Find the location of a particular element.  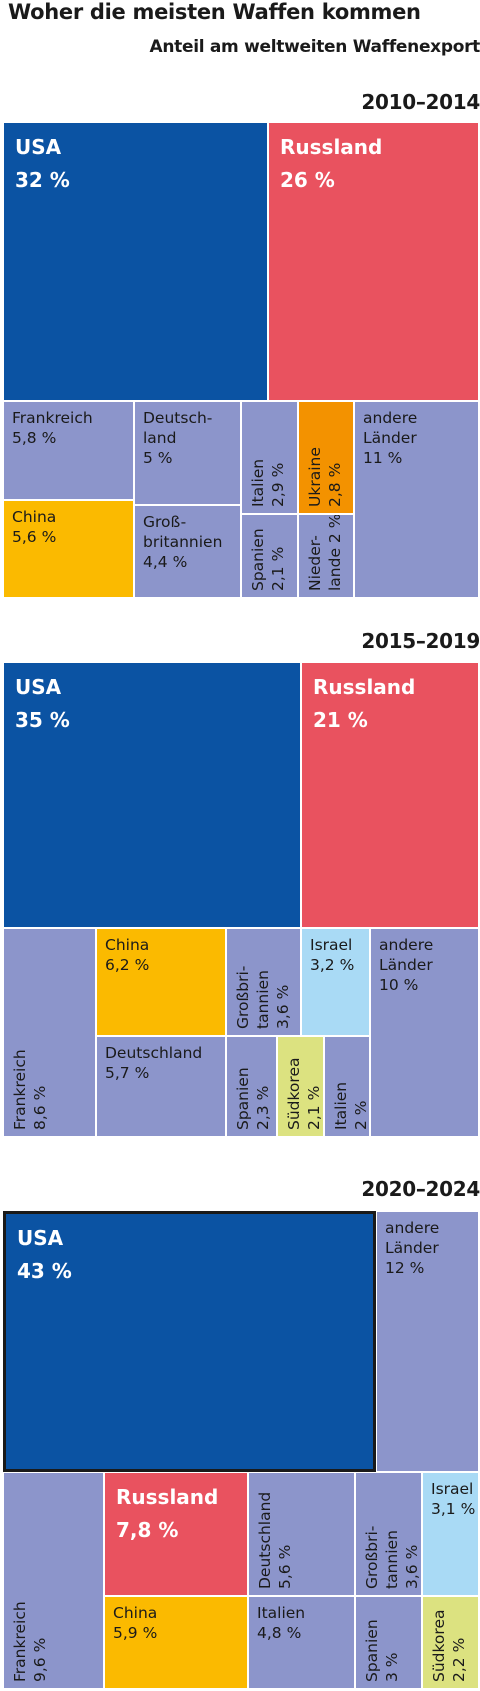

tile-label: Russland 21 % is located at coordinates (364, 704).